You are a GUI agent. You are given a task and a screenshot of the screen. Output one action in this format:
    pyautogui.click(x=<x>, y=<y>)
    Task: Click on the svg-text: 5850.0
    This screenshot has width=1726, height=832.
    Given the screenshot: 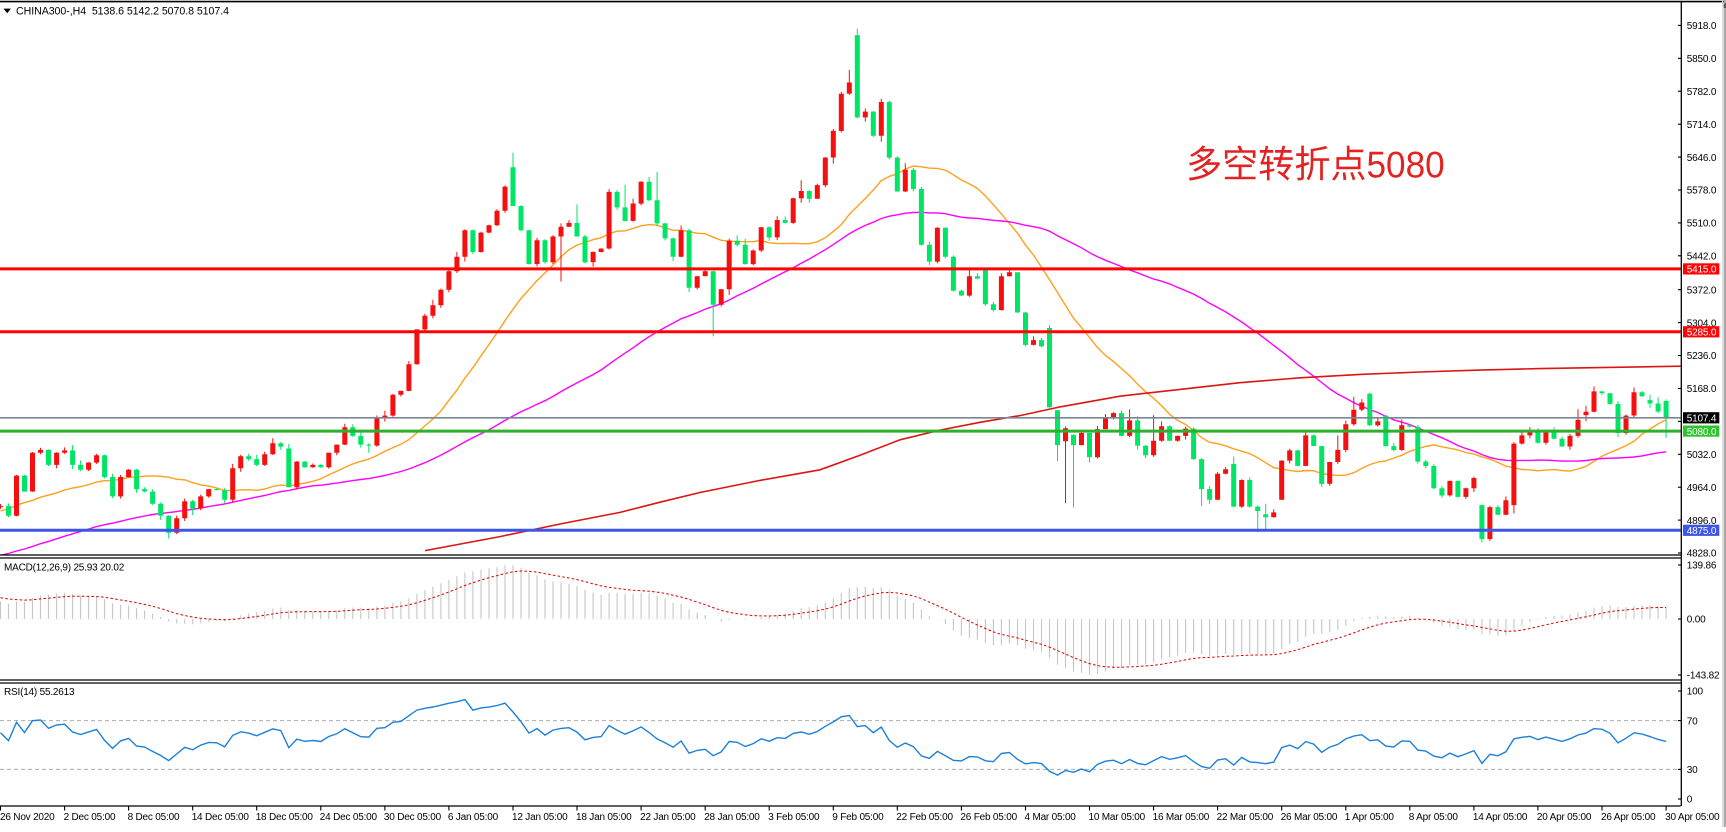 What is the action you would take?
    pyautogui.click(x=1702, y=59)
    